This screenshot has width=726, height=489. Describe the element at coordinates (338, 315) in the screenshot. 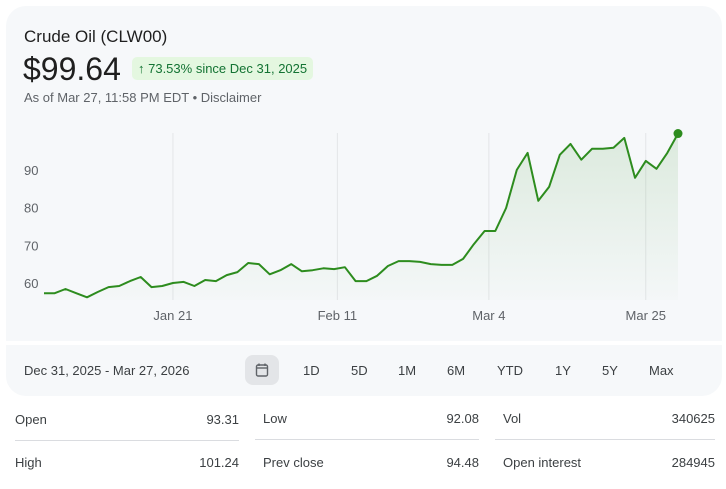

I see `x-tick-label: Feb 11` at that location.